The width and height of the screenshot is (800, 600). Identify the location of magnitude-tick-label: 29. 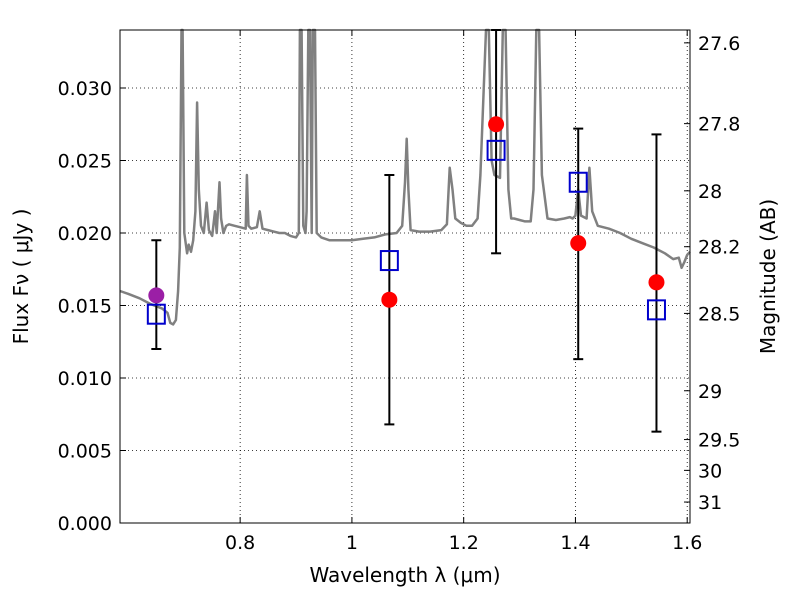
(710, 392).